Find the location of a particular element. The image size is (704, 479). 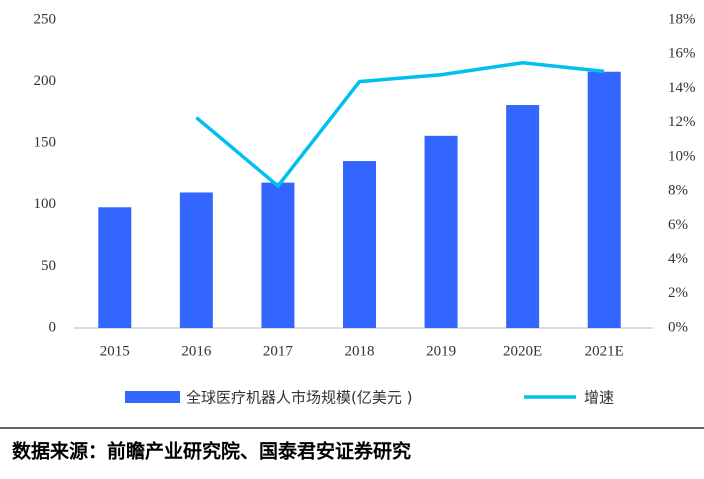

y2-tick-label: 2% is located at coordinates (678, 293).